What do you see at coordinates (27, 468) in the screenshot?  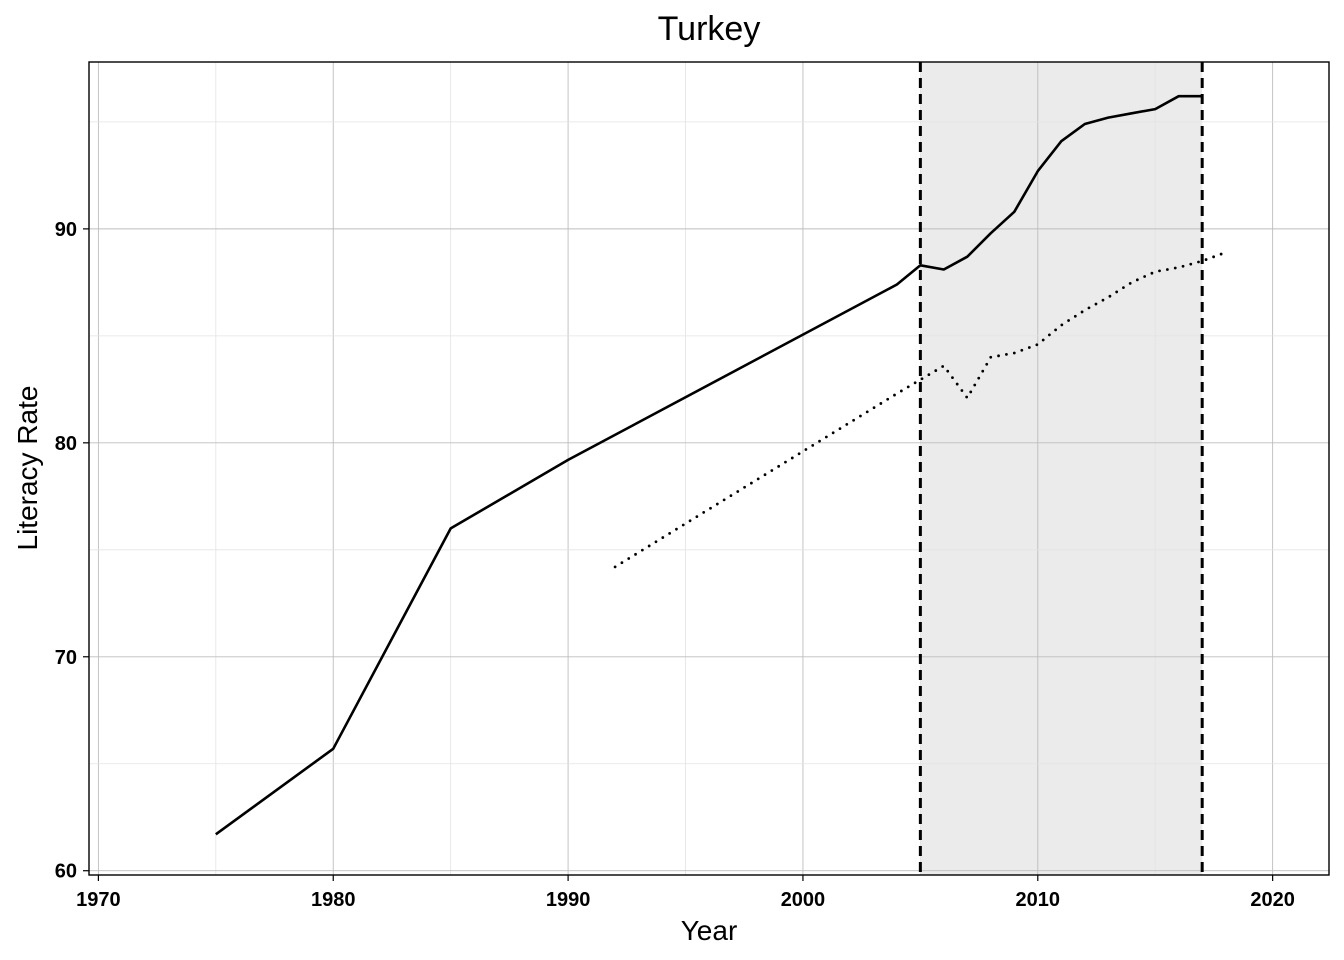 I see `y-axis-title: Literacy Rate` at bounding box center [27, 468].